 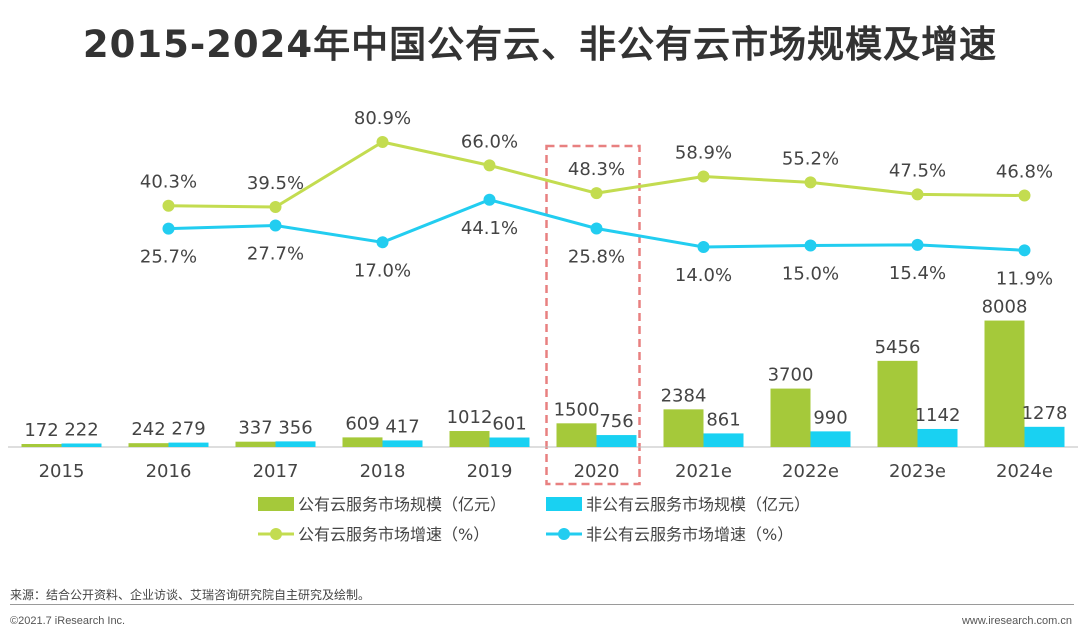 I want to click on bar-label-private-2015: 222, so click(x=81, y=429).